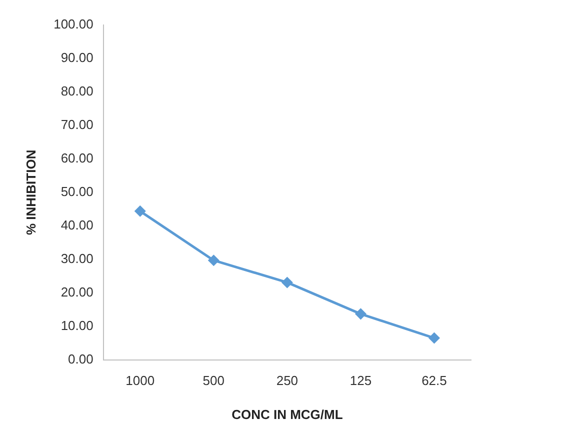 The height and width of the screenshot is (437, 571). What do you see at coordinates (213, 380) in the screenshot?
I see `x-tick-label: 500` at bounding box center [213, 380].